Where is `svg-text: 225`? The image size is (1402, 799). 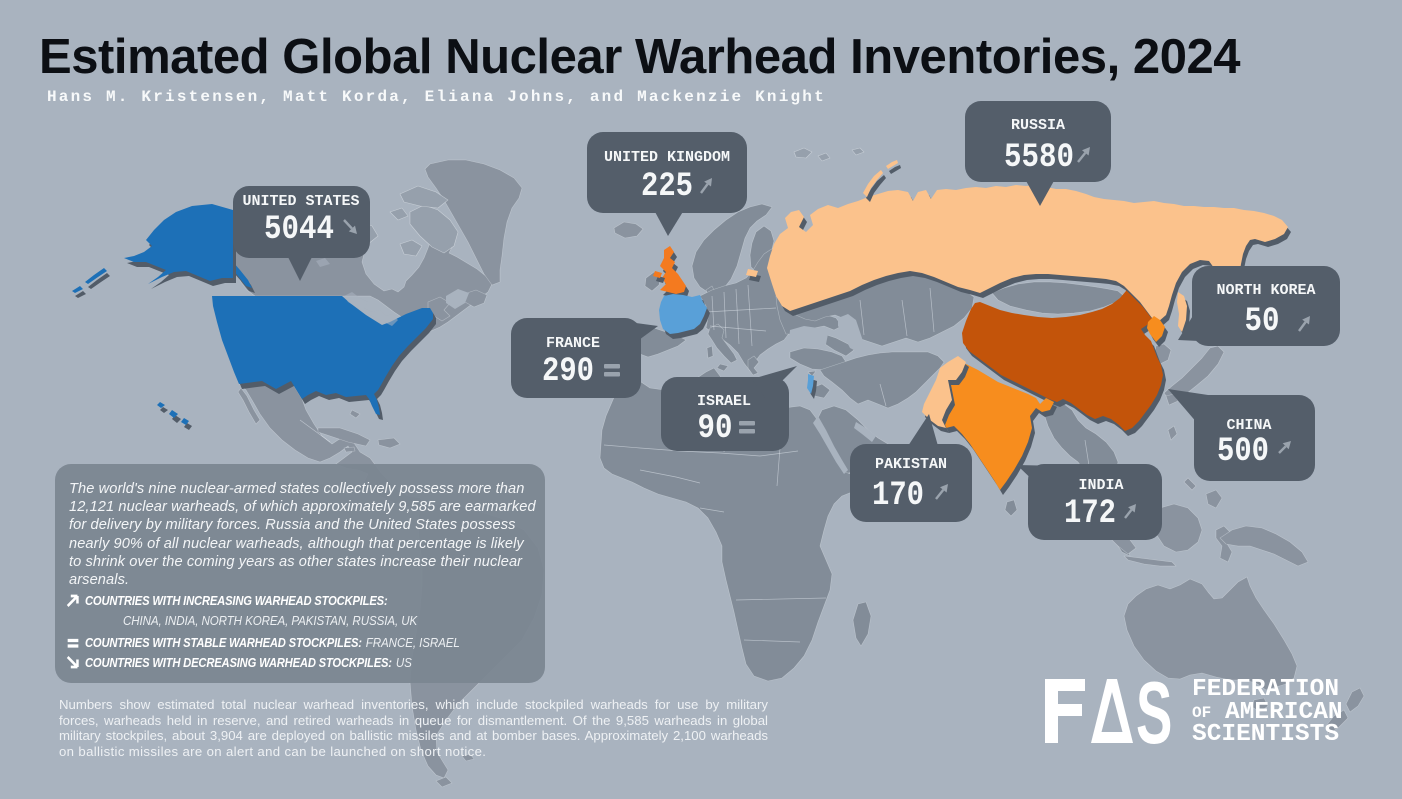
svg-text: 225 is located at coordinates (667, 187).